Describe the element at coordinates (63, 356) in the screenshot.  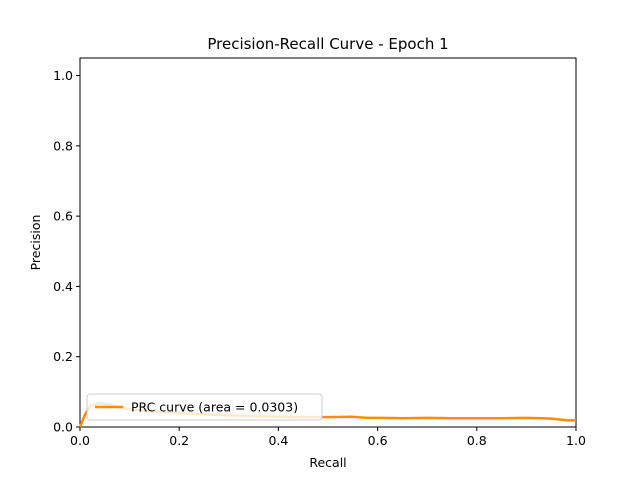
I see `y-tick-label: 0.2` at that location.